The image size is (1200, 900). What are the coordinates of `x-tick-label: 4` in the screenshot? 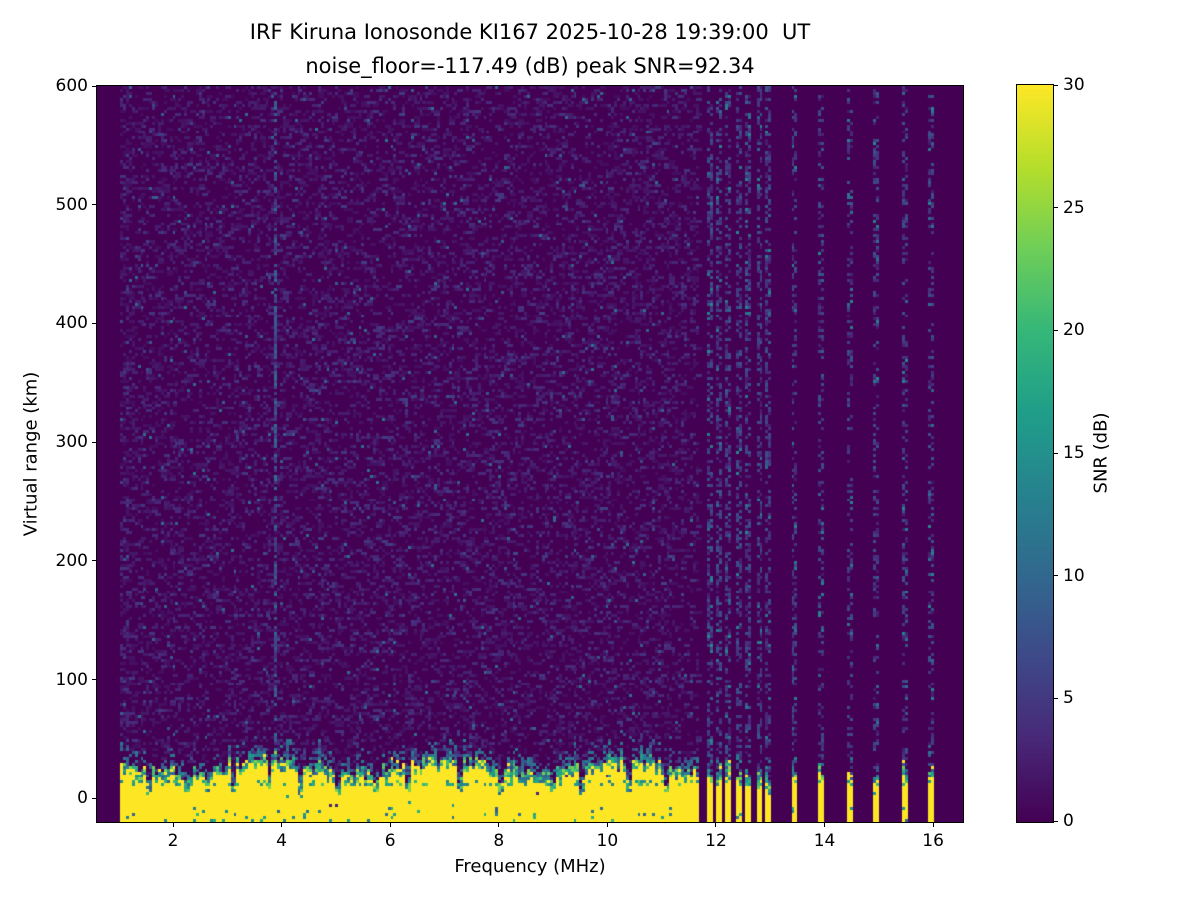 It's located at (281, 841).